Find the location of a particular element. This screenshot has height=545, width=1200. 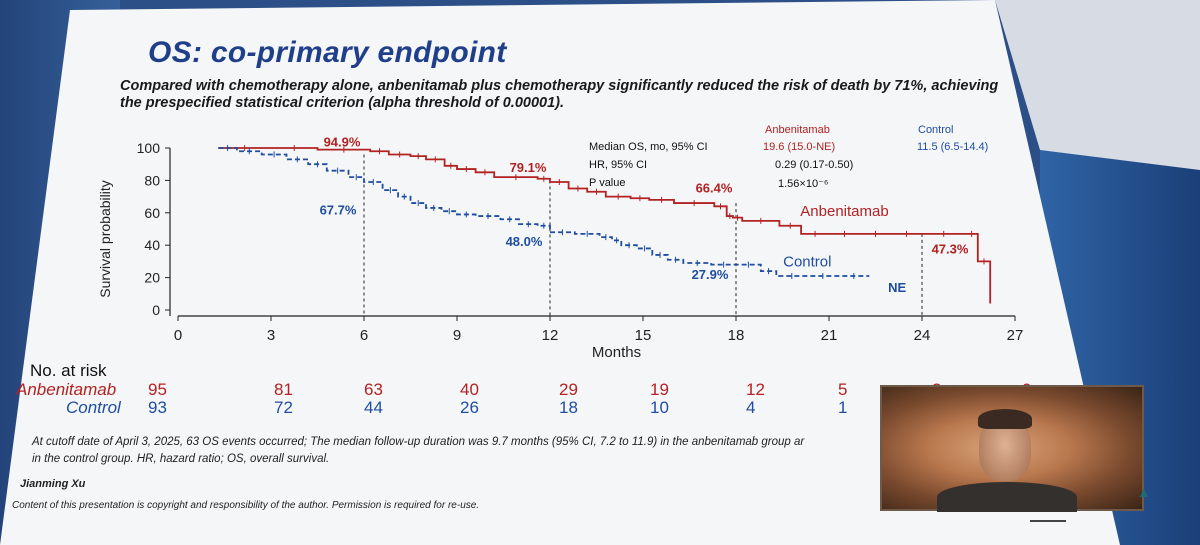

author-name: Jianming Xu is located at coordinates (53, 484).